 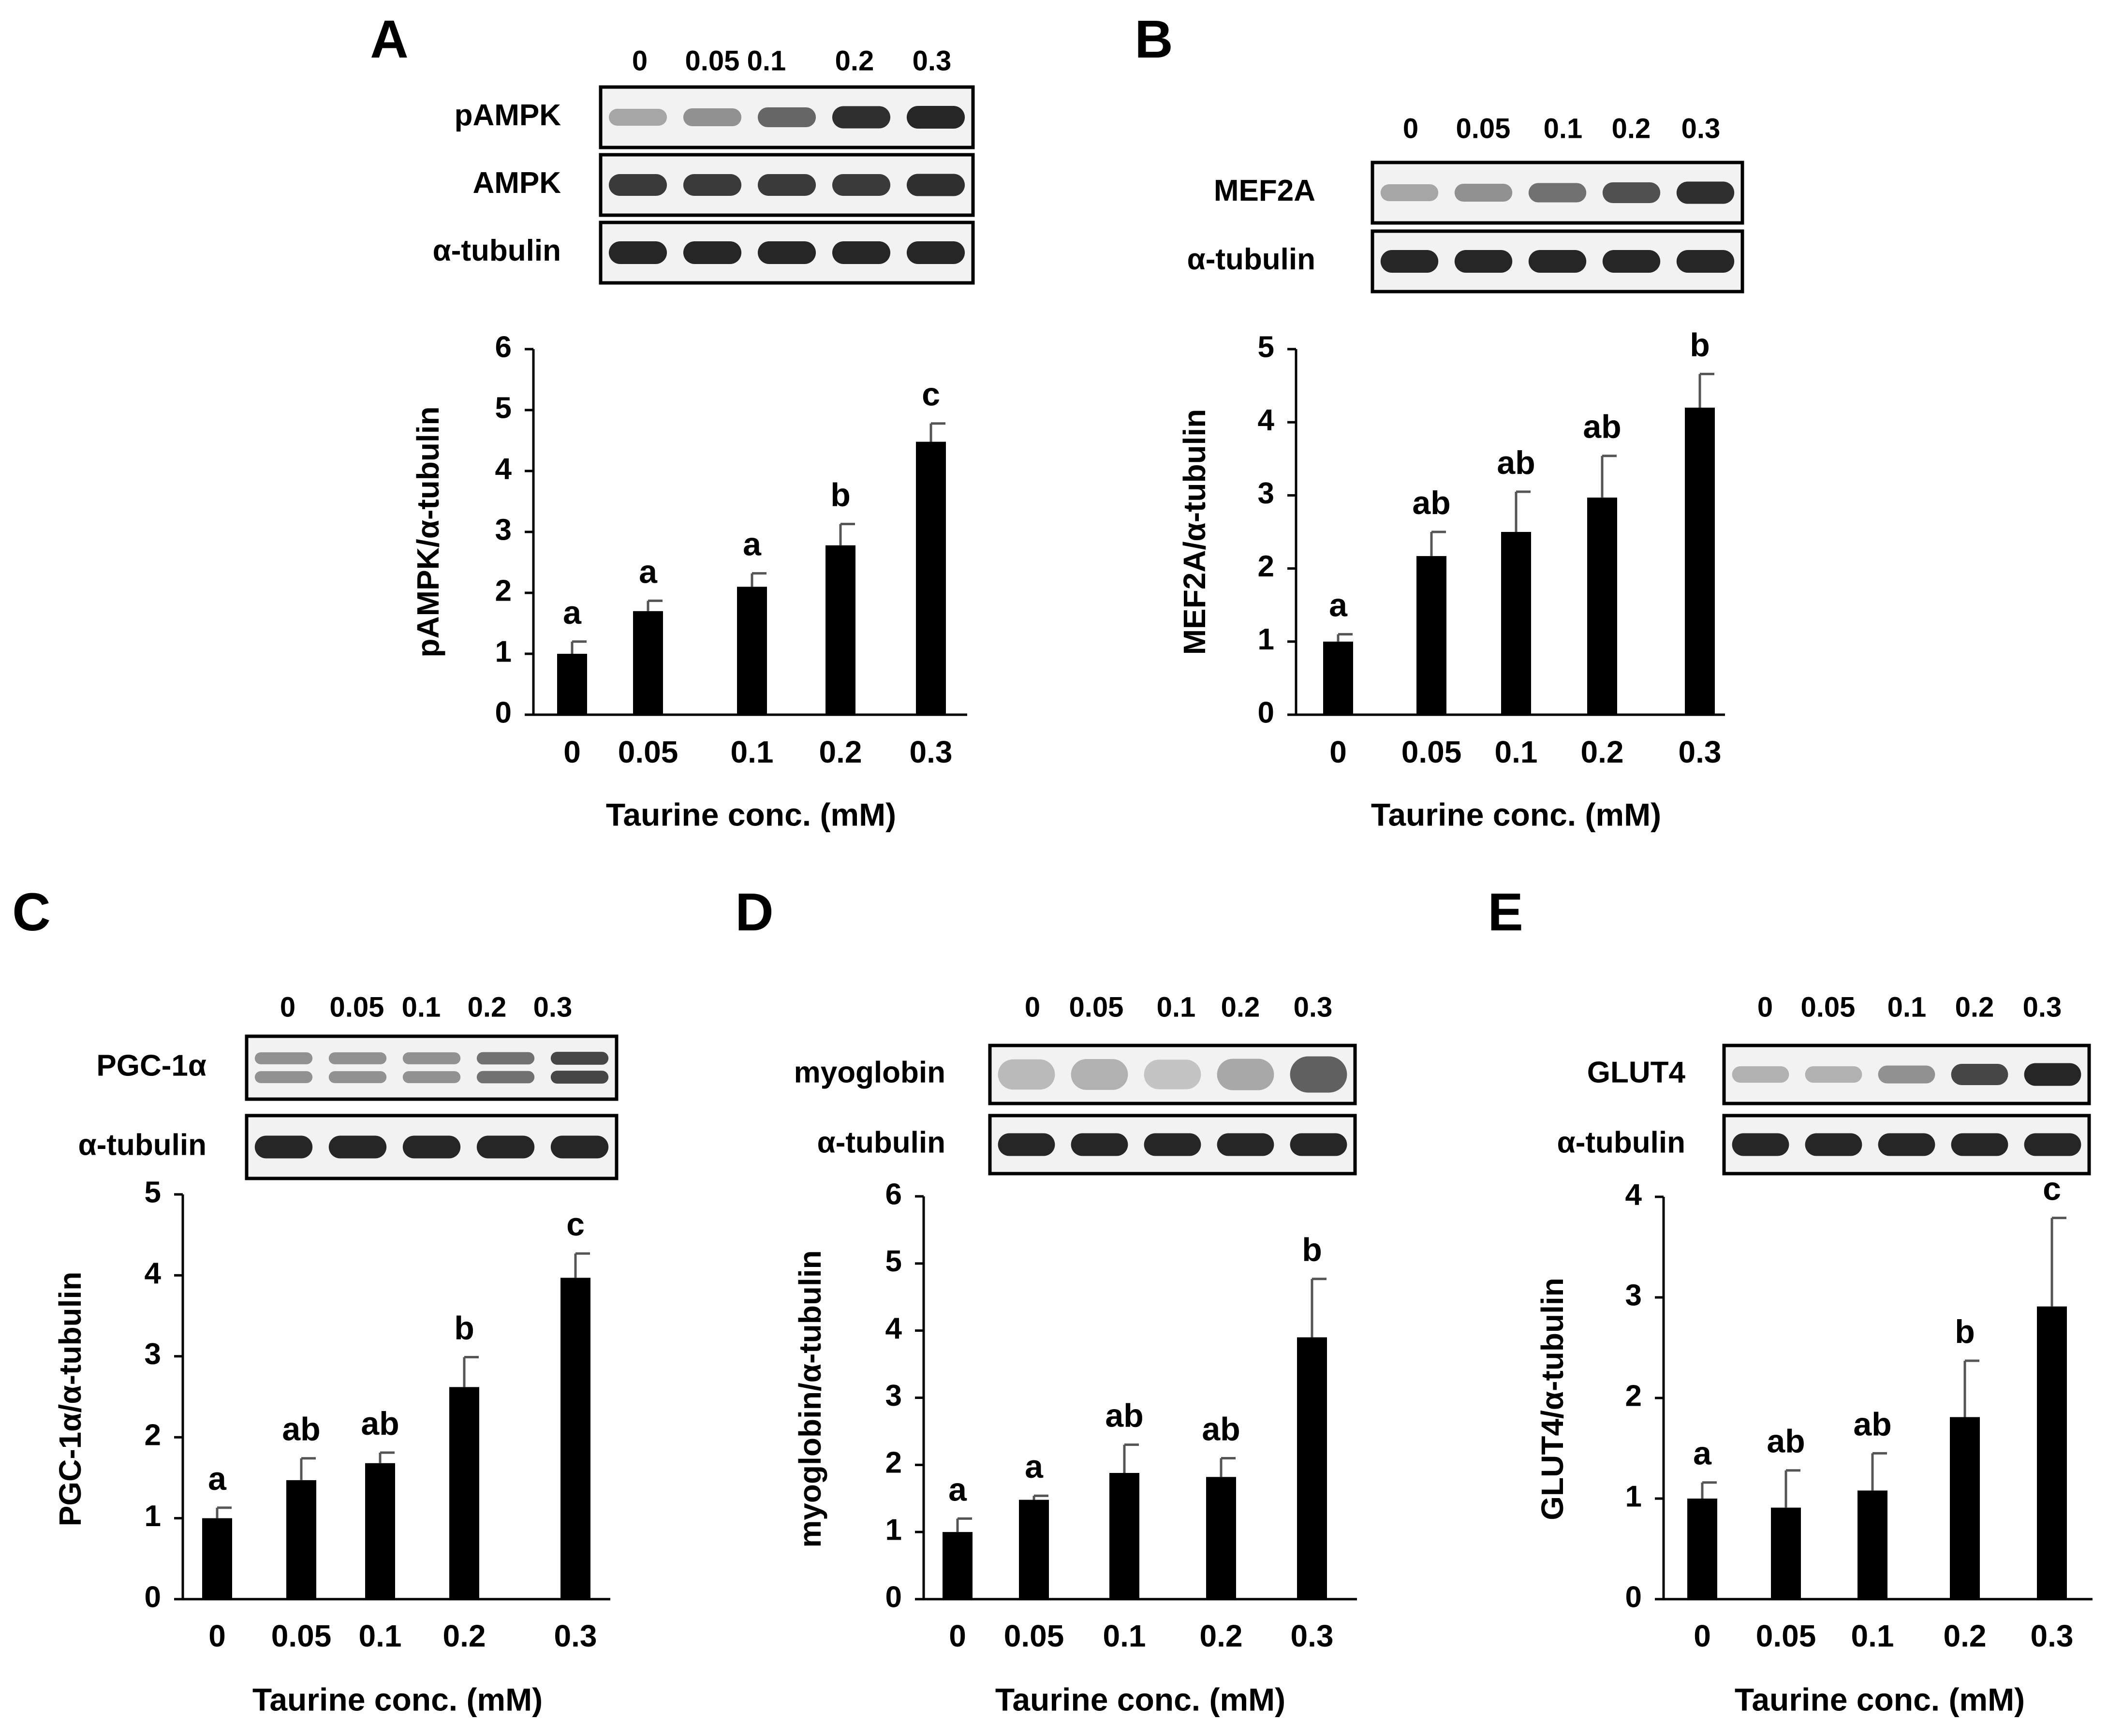 I want to click on panel-letter: E, so click(x=1506, y=912).